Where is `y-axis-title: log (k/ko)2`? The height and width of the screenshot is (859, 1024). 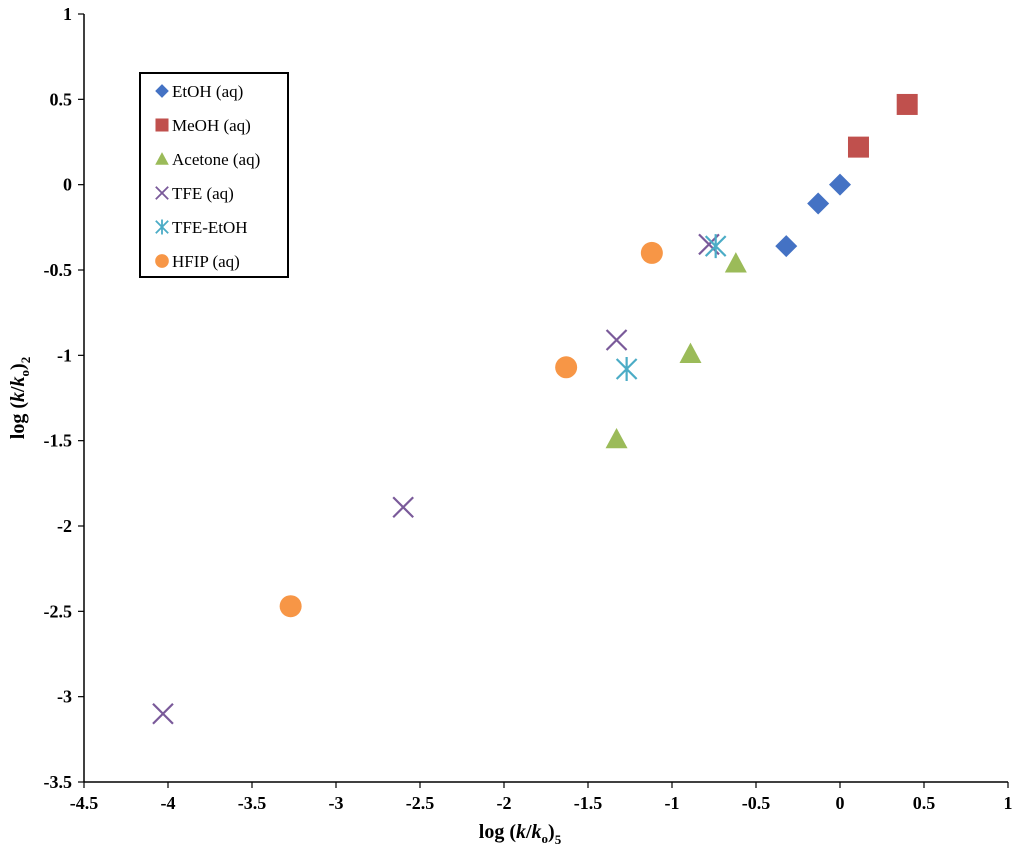 y-axis-title: log (k/ko)2 is located at coordinates (20, 398).